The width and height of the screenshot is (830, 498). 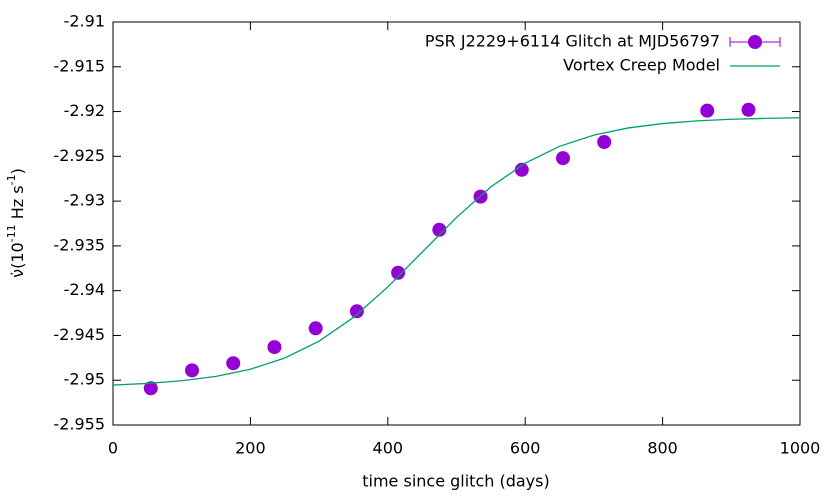 I want to click on y-tick-label: -2.925, so click(x=79, y=155).